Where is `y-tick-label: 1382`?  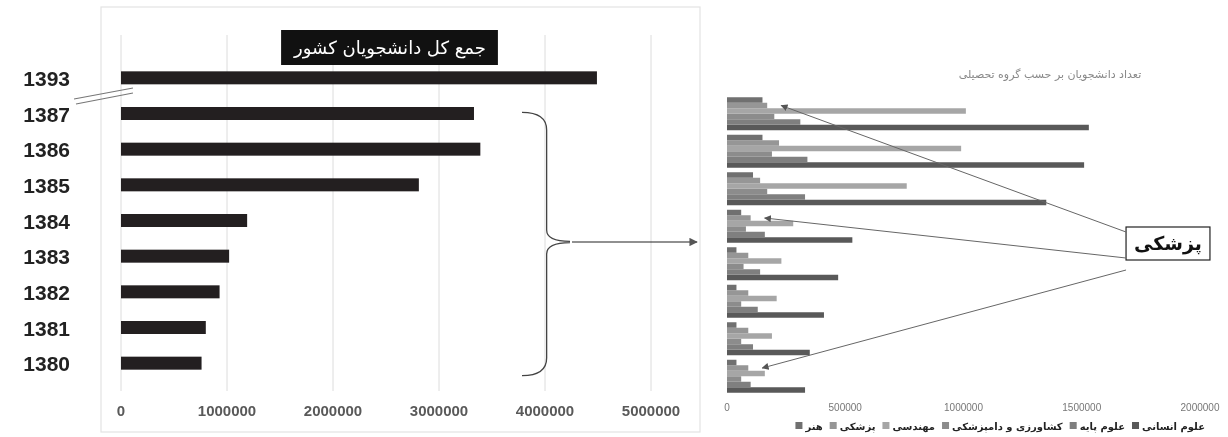
y-tick-label: 1382 is located at coordinates (46, 292).